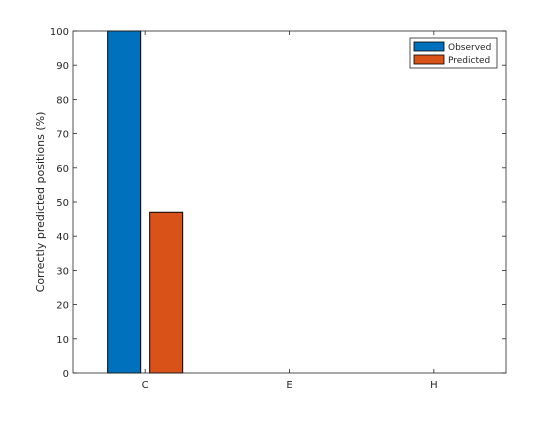 This screenshot has width=560, height=424. What do you see at coordinates (429, 46) in the screenshot?
I see `legend-swatch-observed` at bounding box center [429, 46].